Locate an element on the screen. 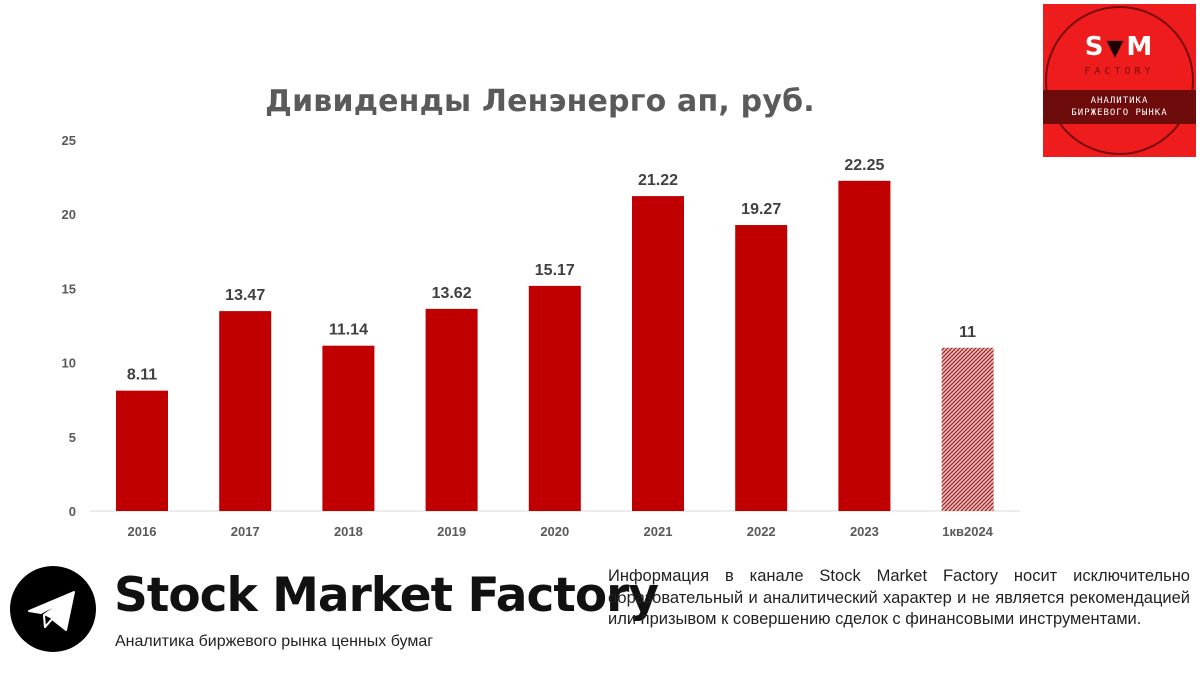  y-tick-label: 0 is located at coordinates (72, 511).